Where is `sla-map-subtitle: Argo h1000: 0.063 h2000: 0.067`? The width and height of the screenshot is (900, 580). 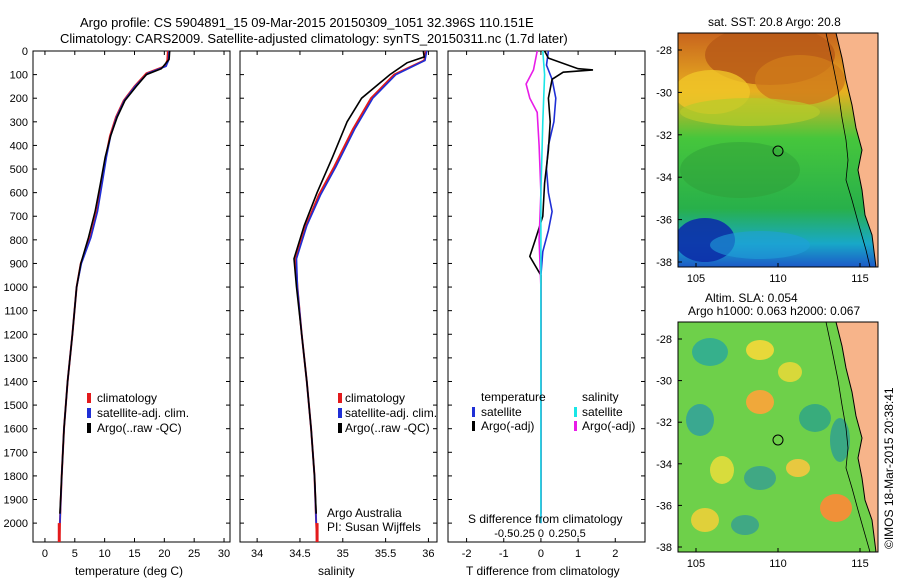
sla-map-subtitle: Argo h1000: 0.063 h2000: 0.067 is located at coordinates (774, 311).